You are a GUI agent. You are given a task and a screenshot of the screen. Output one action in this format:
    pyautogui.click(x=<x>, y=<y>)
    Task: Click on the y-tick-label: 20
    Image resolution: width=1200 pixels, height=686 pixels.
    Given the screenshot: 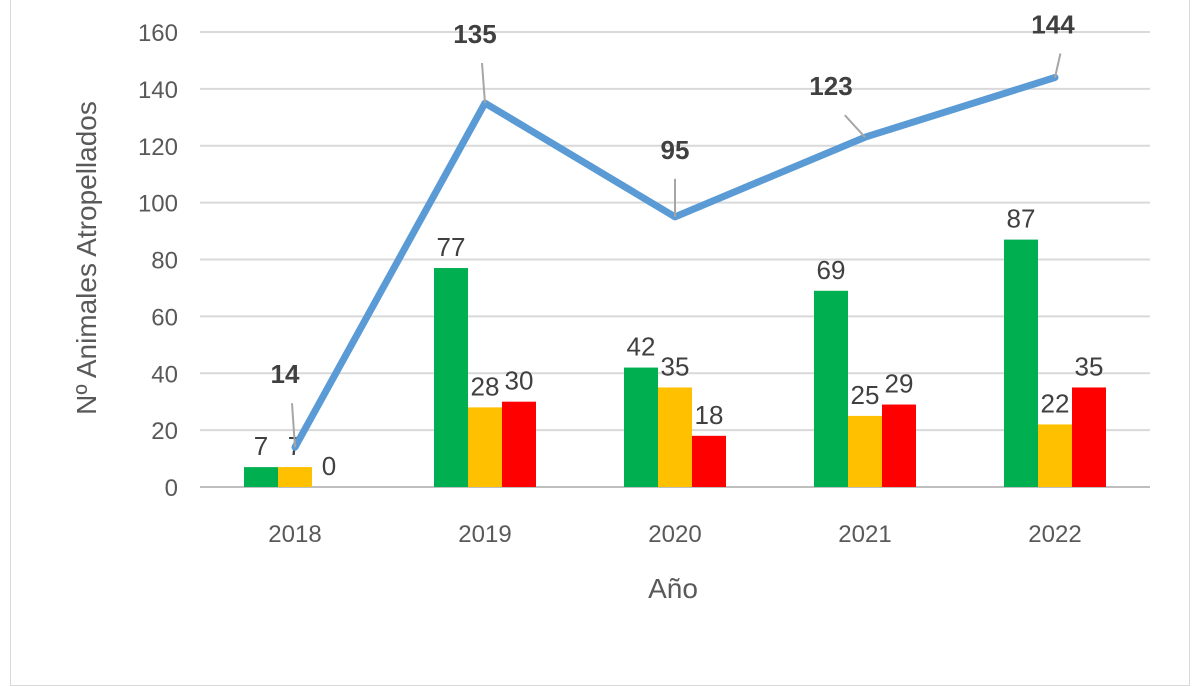 What is the action you would take?
    pyautogui.click(x=164, y=431)
    